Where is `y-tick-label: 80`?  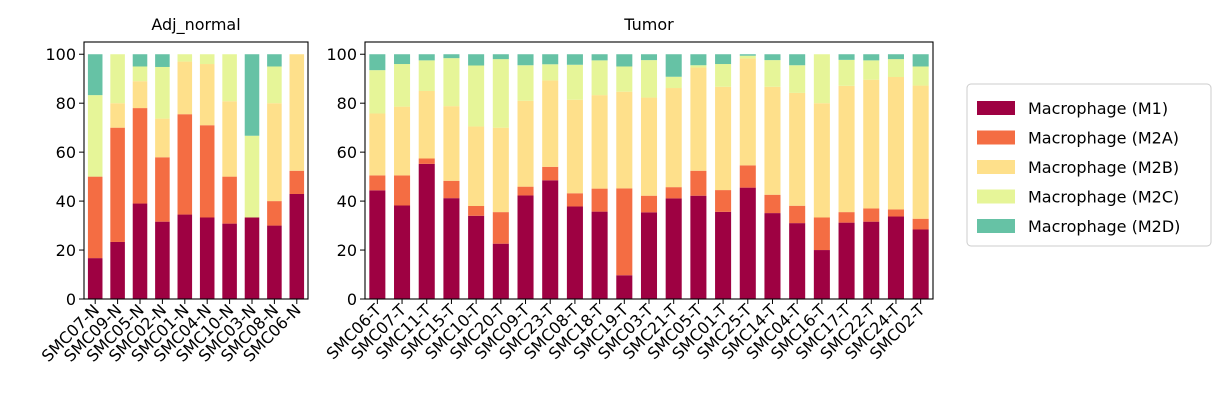
y-tick-label: 80 is located at coordinates (347, 103).